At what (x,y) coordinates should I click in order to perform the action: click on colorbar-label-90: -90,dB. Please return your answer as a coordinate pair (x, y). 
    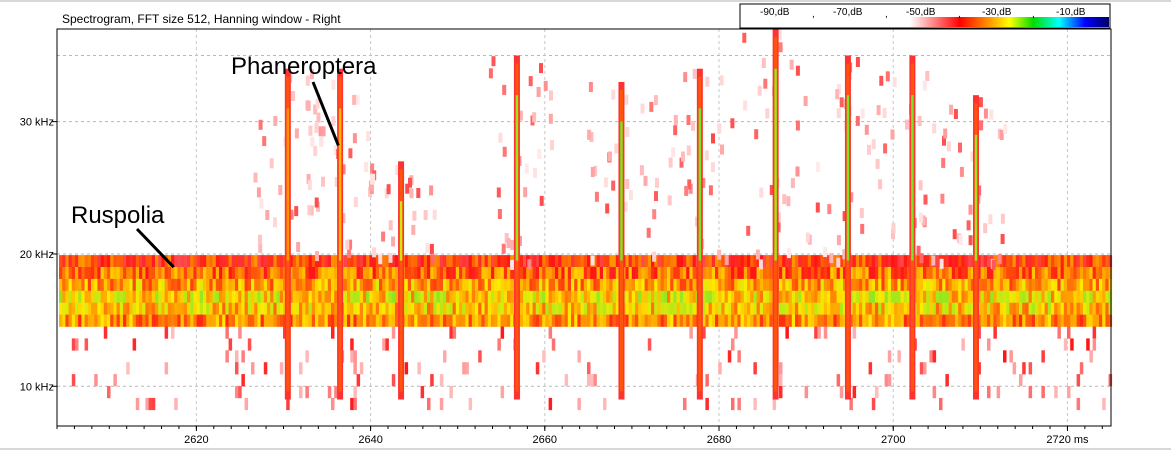
    Looking at the image, I should click on (775, 12).